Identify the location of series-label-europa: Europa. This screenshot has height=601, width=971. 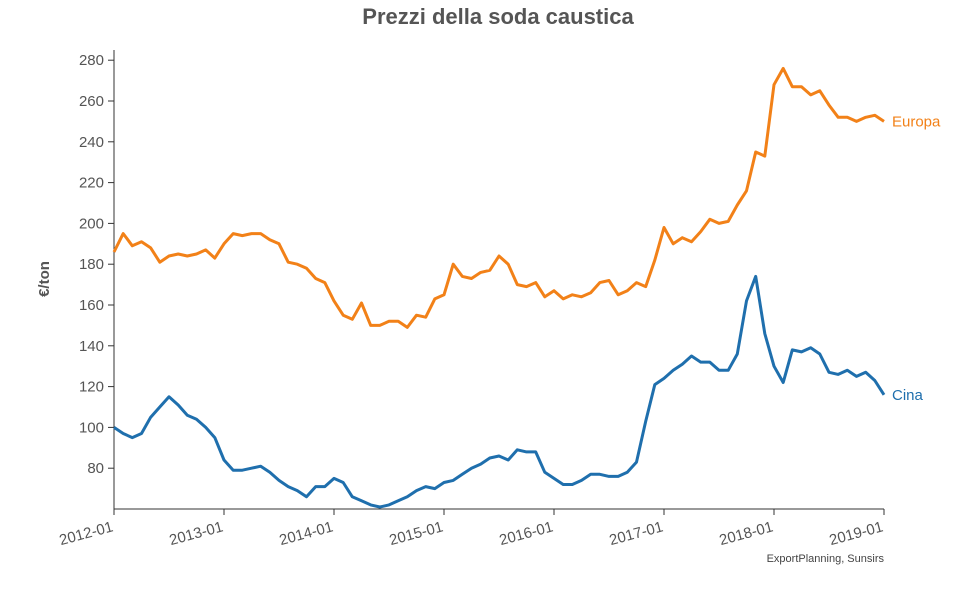
(916, 121).